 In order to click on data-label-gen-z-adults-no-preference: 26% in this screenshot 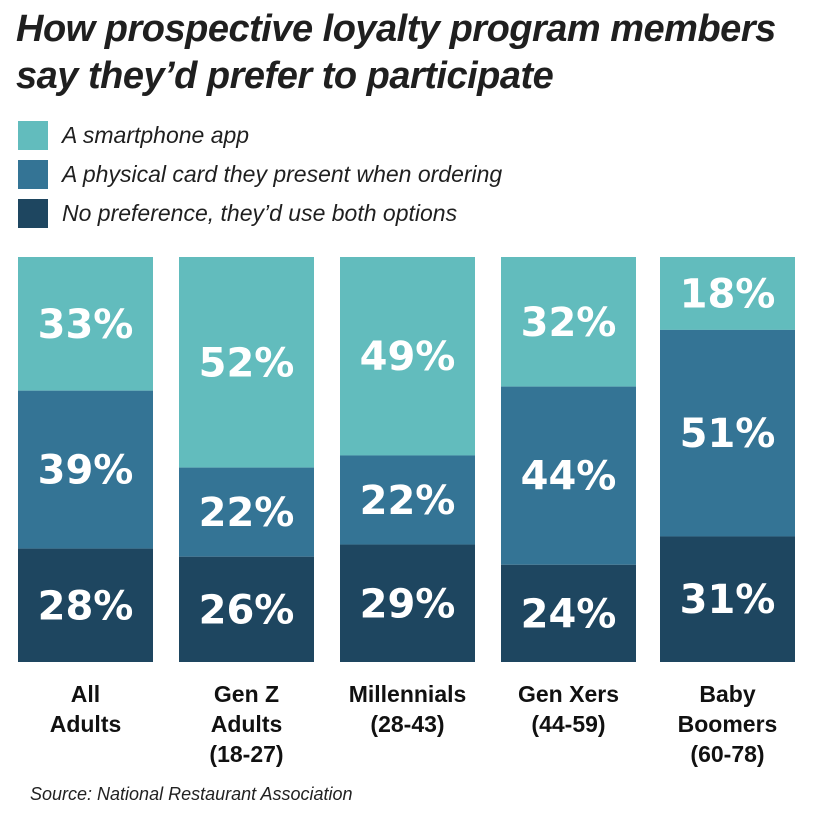, I will do `click(247, 610)`.